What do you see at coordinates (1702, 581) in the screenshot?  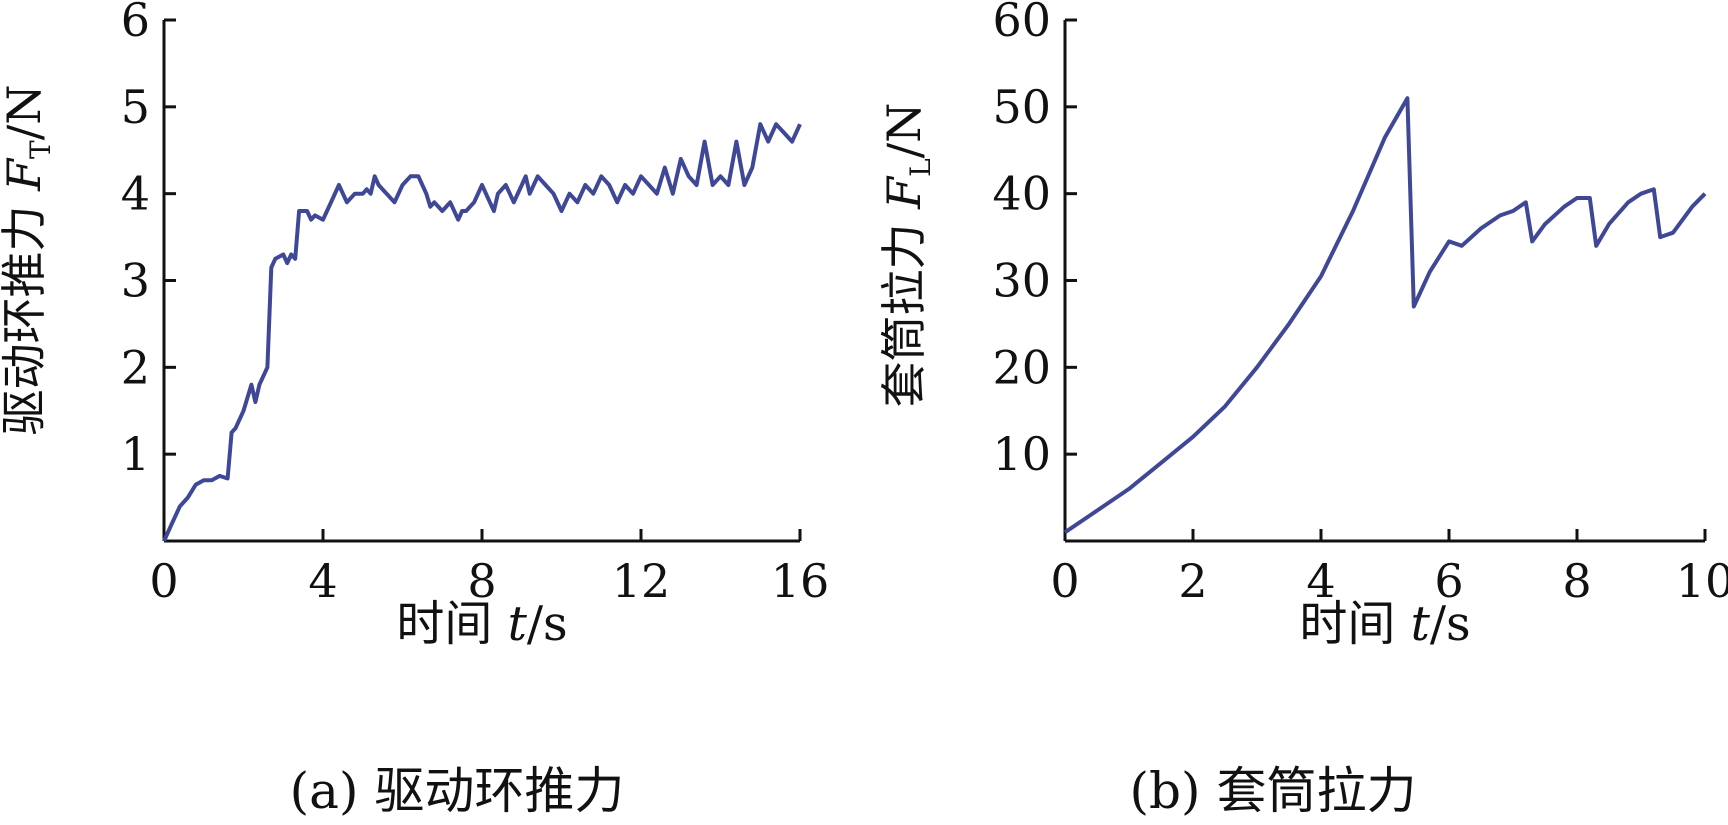 I see `x-tick-label: 10` at bounding box center [1702, 581].